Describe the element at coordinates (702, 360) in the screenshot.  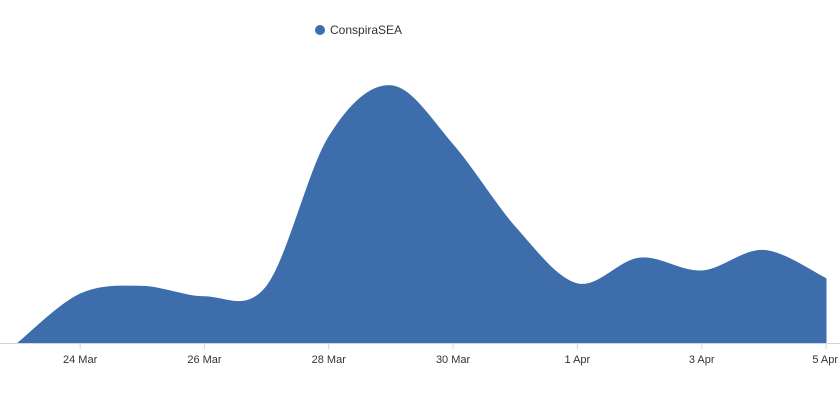
I see `x-tick-label: 3 Apr` at that location.